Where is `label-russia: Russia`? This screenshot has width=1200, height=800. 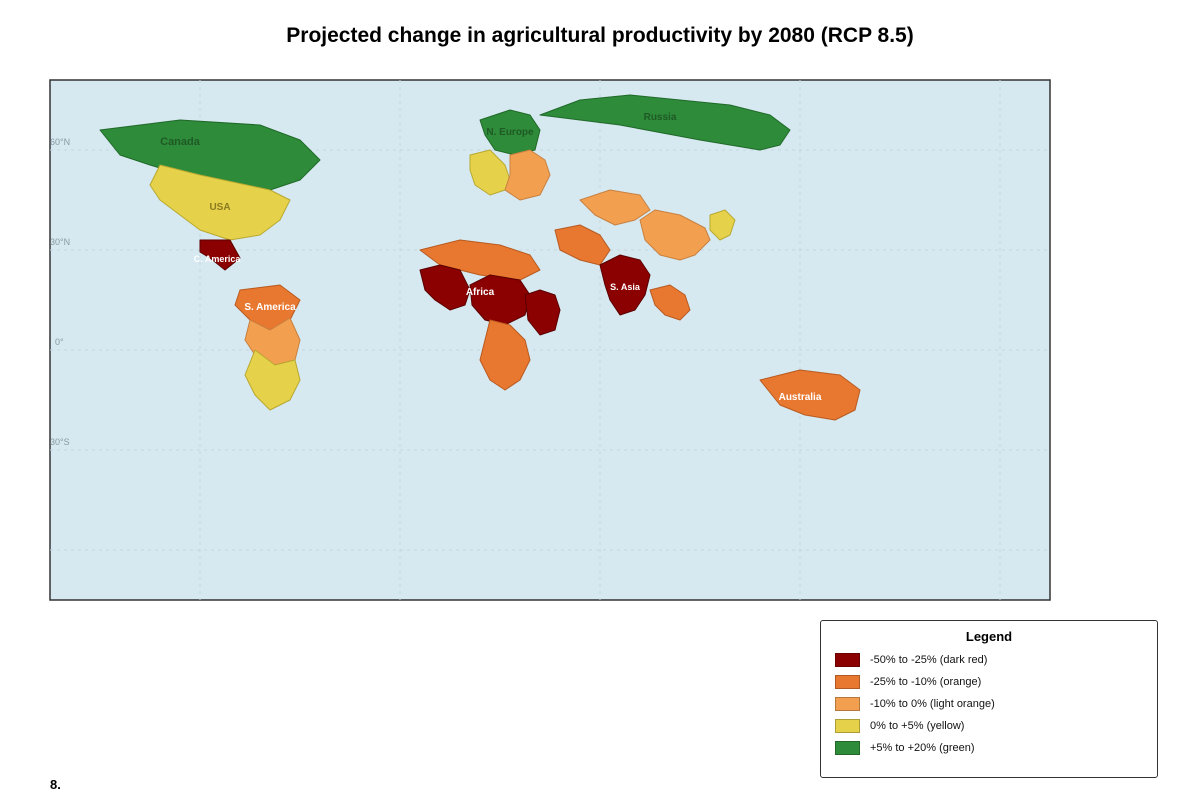 label-russia: Russia is located at coordinates (660, 117).